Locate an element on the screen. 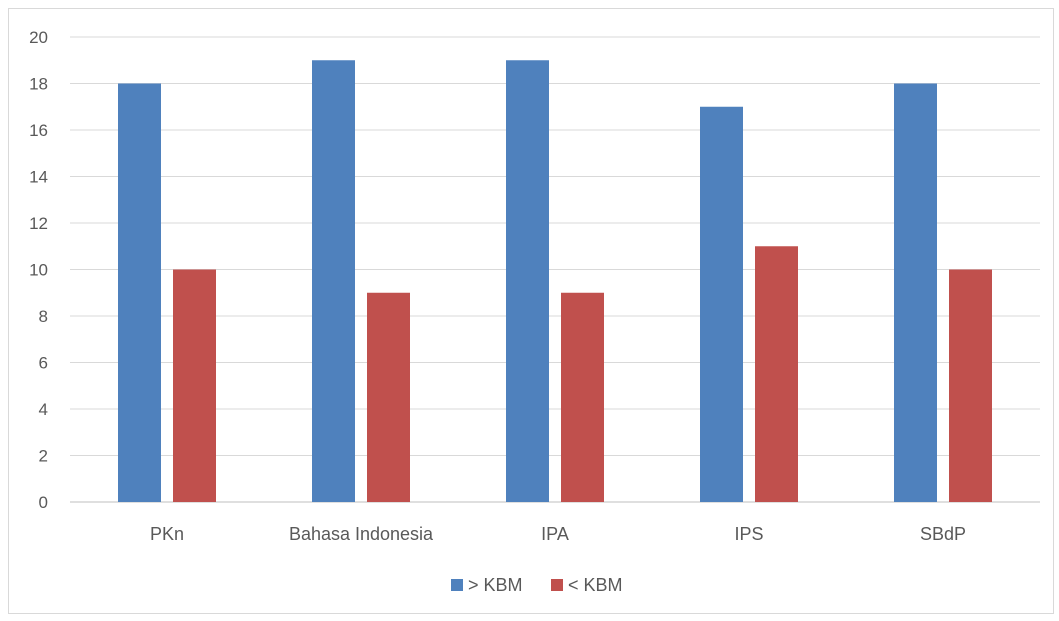 The height and width of the screenshot is (621, 1059). x-axis-category-labels: PKn Bahasa Indonesia IPA IPS SBdP is located at coordinates (558, 534).